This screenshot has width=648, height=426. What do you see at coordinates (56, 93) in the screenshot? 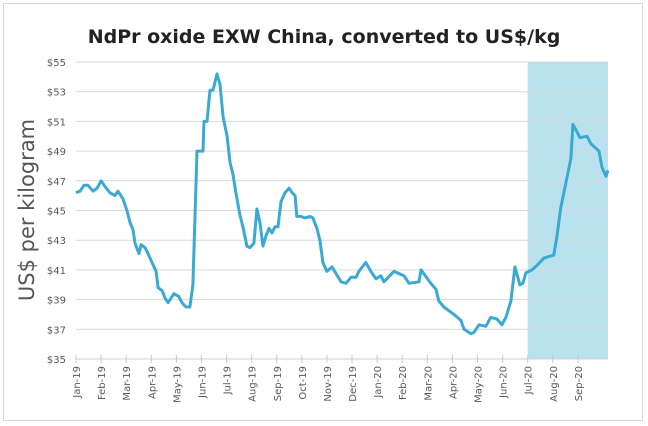
I see `y-tick-label: $53` at bounding box center [56, 93].